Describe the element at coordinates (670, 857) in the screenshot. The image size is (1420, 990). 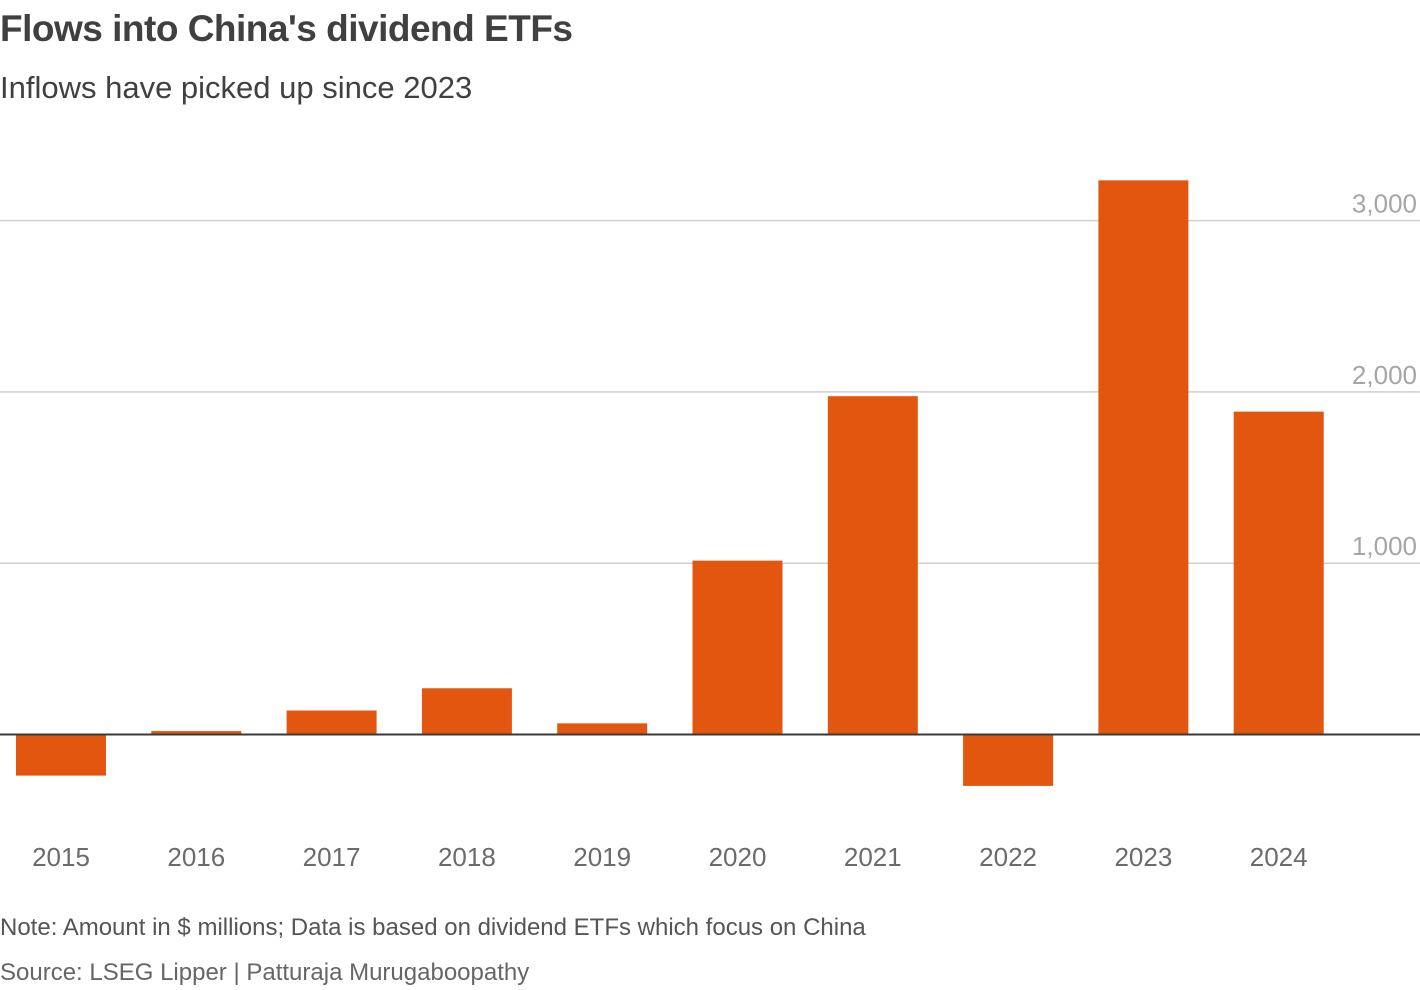
I see `x-axis-ticks: 2015 2016 2017 2018 2019 2020 2021 2022 2023 2024` at that location.